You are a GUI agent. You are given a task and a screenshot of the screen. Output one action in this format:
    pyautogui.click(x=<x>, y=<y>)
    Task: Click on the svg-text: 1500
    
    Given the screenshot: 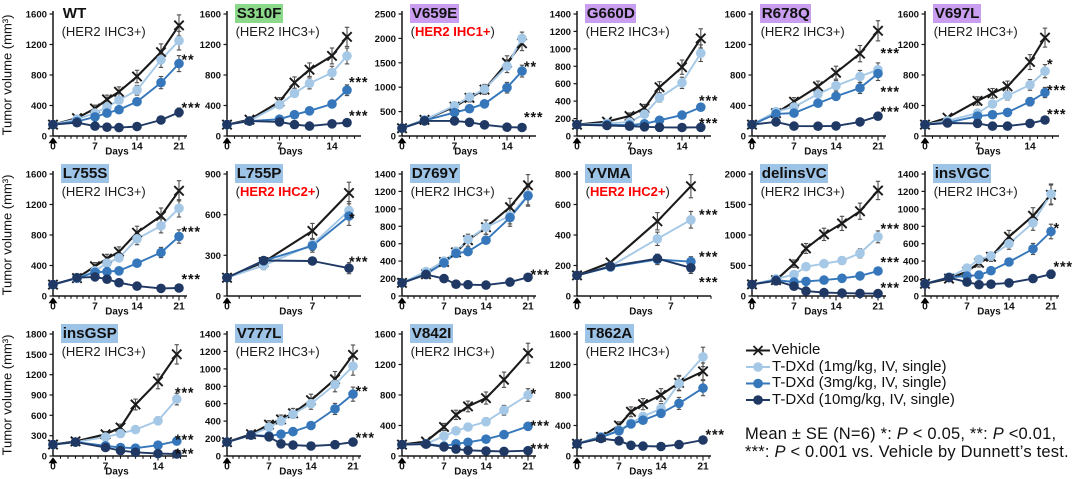 What is the action you would take?
    pyautogui.click(x=385, y=63)
    